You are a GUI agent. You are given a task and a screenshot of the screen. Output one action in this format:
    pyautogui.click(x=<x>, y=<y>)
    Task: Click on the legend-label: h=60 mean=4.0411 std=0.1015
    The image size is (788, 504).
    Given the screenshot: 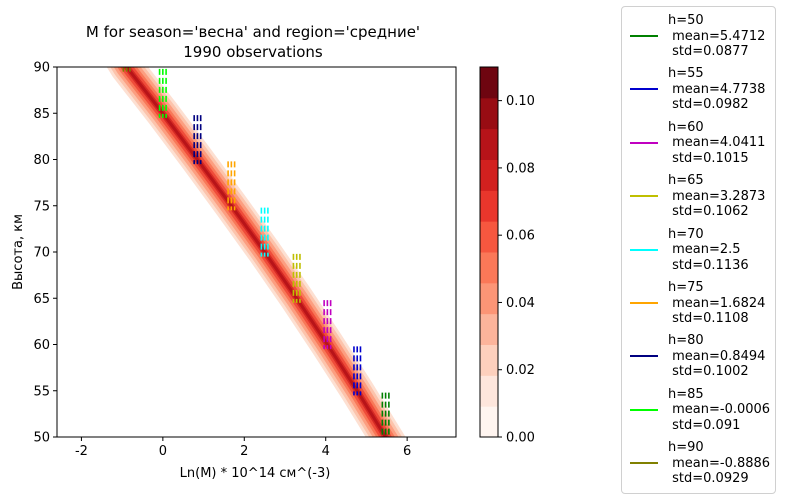 What is the action you would take?
    pyautogui.click(x=716, y=143)
    